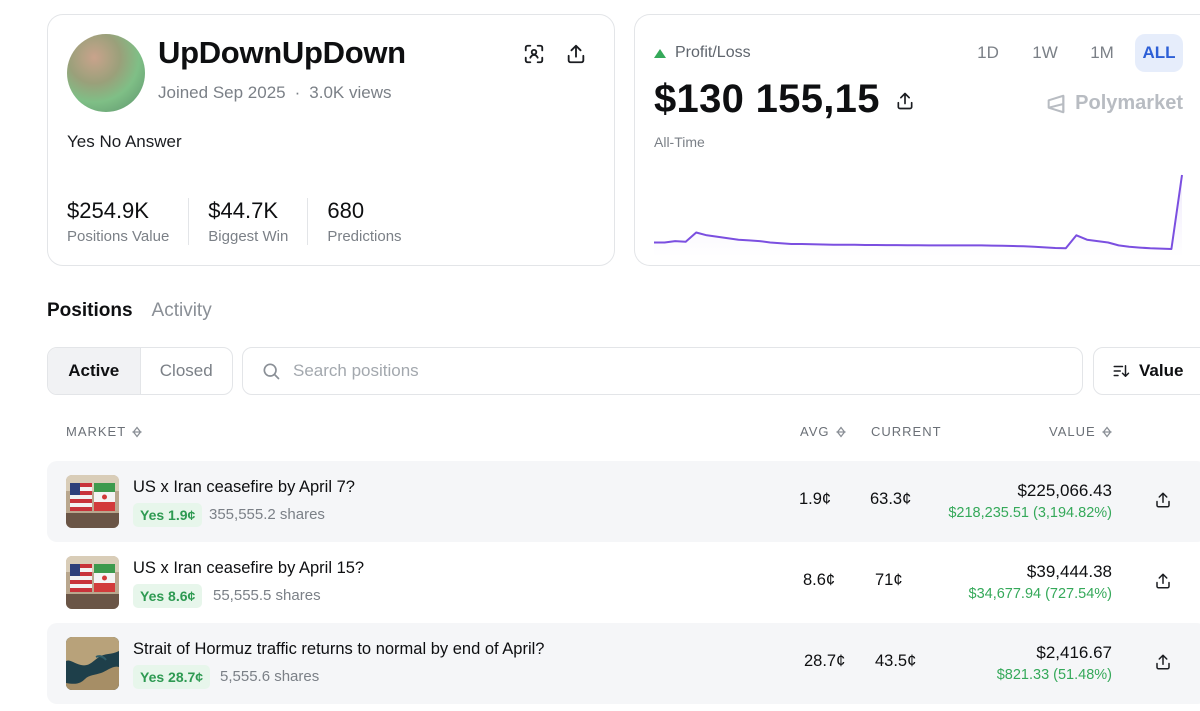  What do you see at coordinates (1161, 370) in the screenshot?
I see `sort-label: Value` at bounding box center [1161, 370].